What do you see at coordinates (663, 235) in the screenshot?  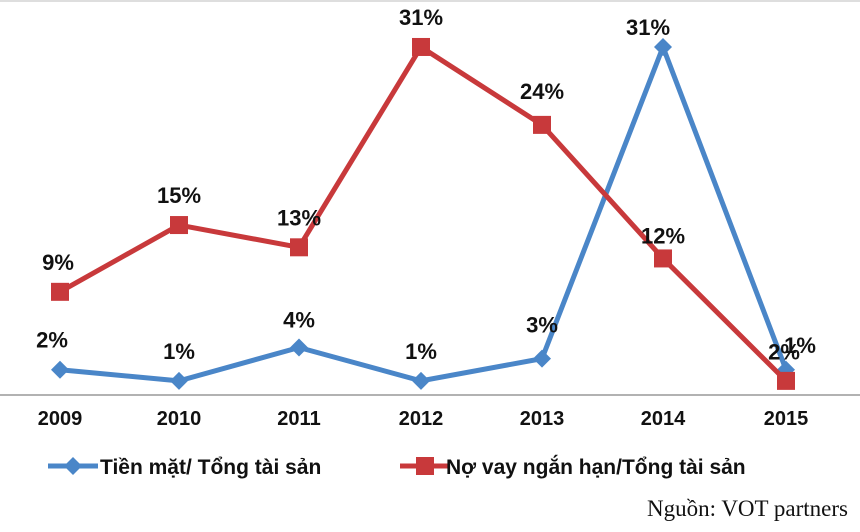 I see `data-label: 12%` at bounding box center [663, 235].